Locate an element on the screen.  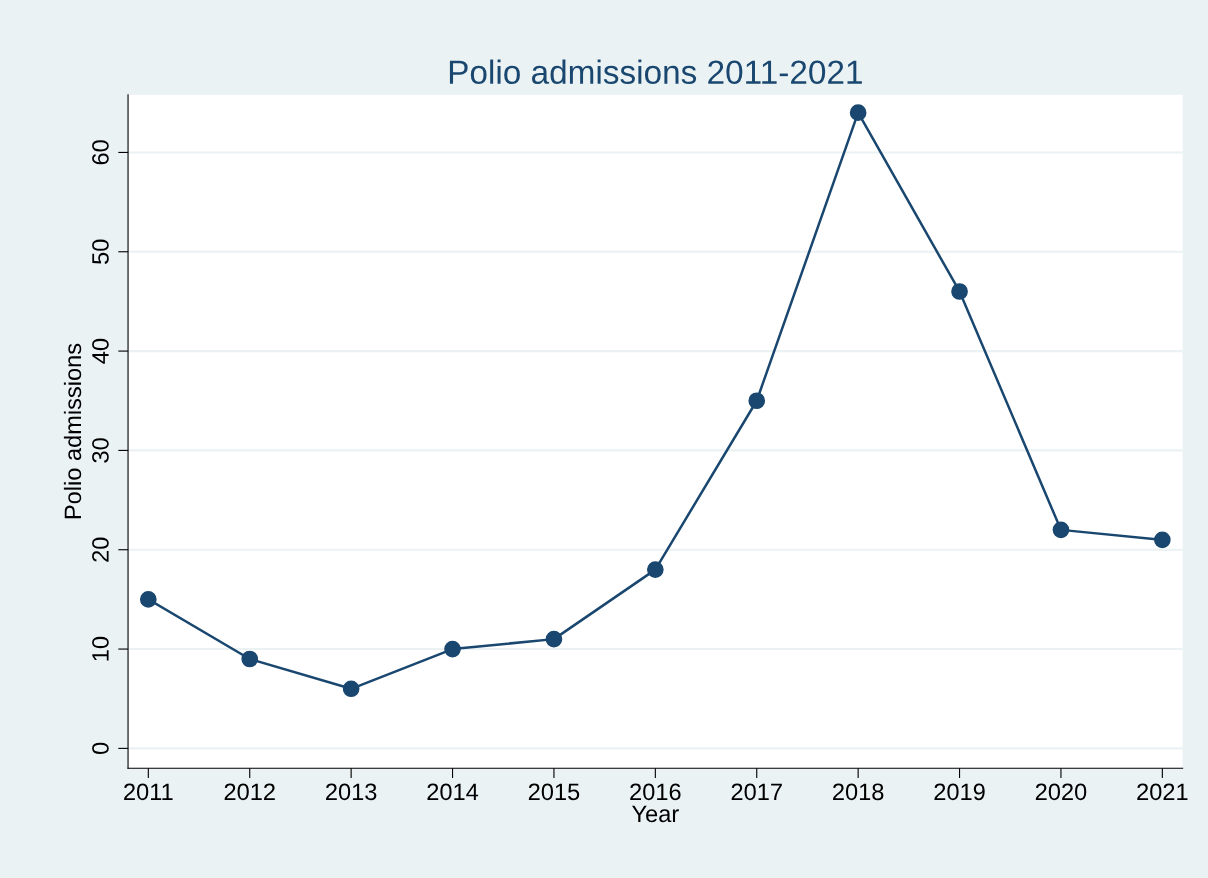
x-tick-label: 2021 is located at coordinates (1162, 792).